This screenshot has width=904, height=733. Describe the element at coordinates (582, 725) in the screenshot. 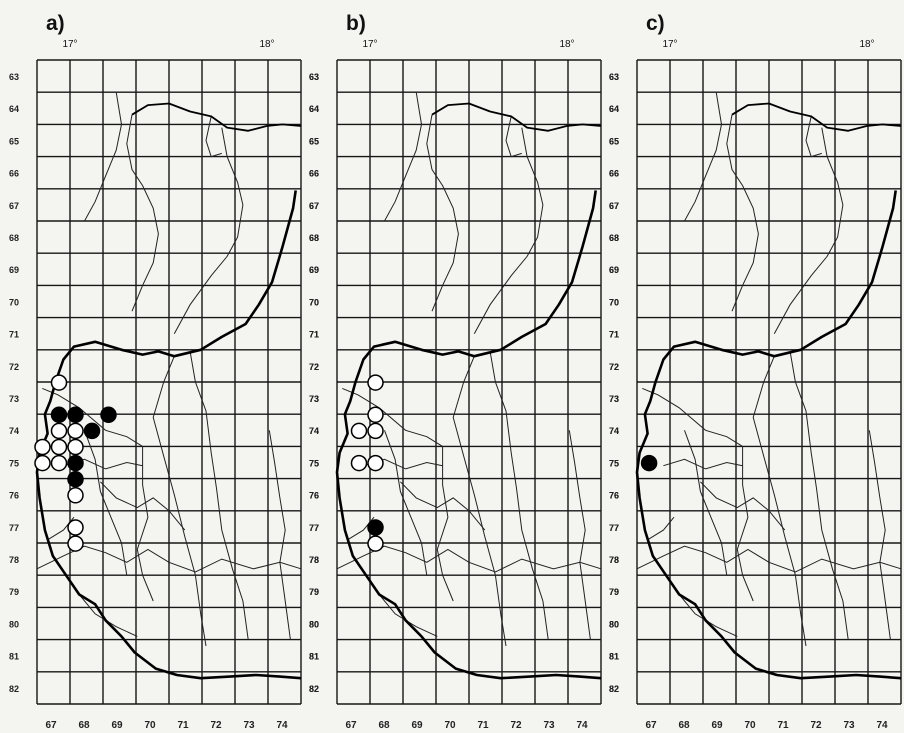

I see `column-label: 74` at that location.